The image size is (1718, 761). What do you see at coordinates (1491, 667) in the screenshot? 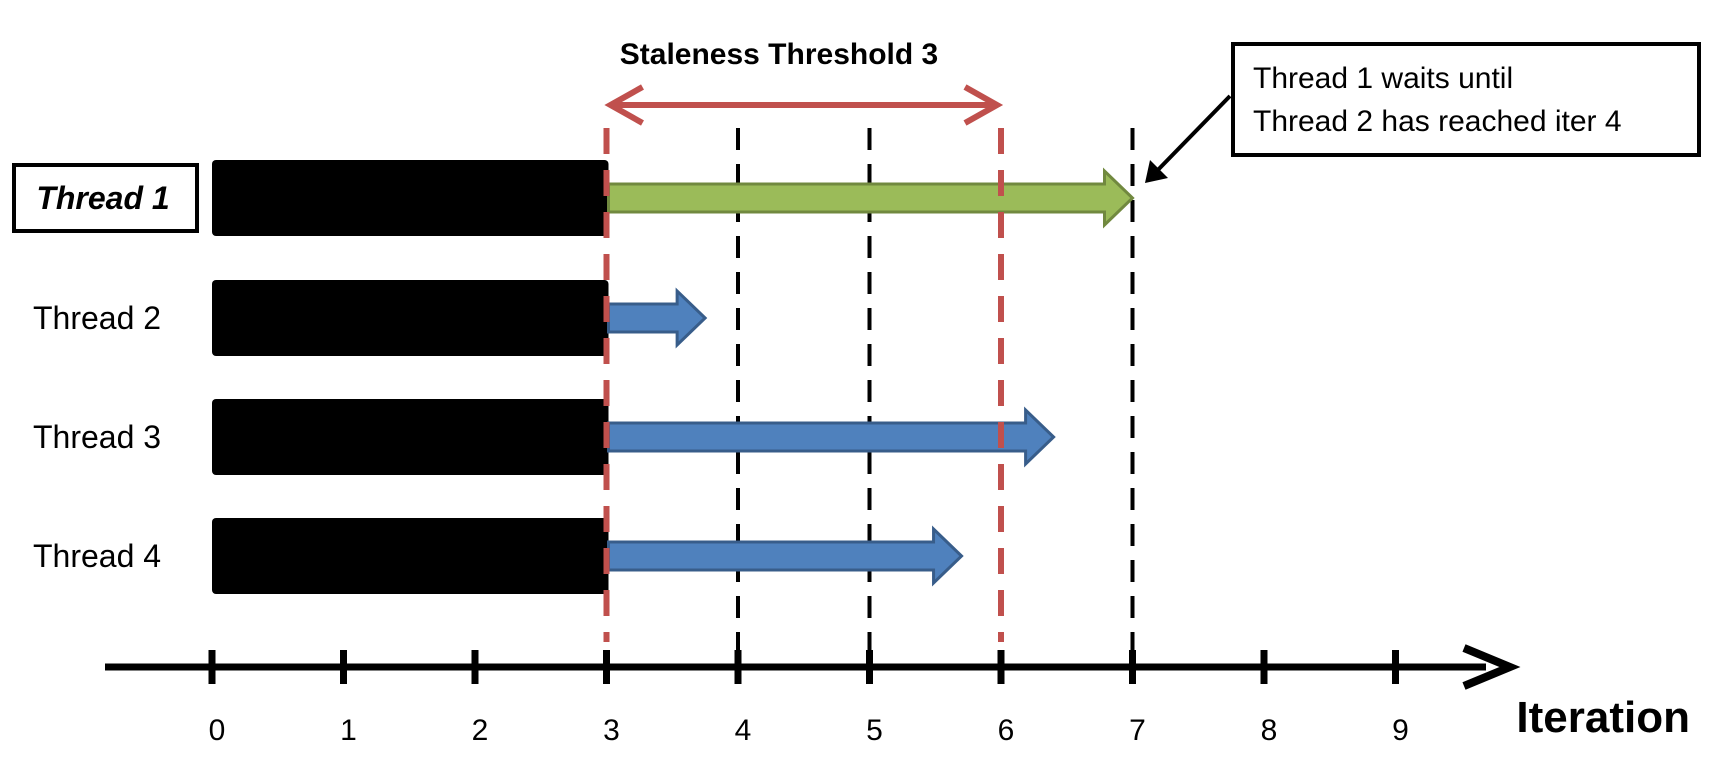
I see `iteration-axis-arrowhead` at bounding box center [1491, 667].